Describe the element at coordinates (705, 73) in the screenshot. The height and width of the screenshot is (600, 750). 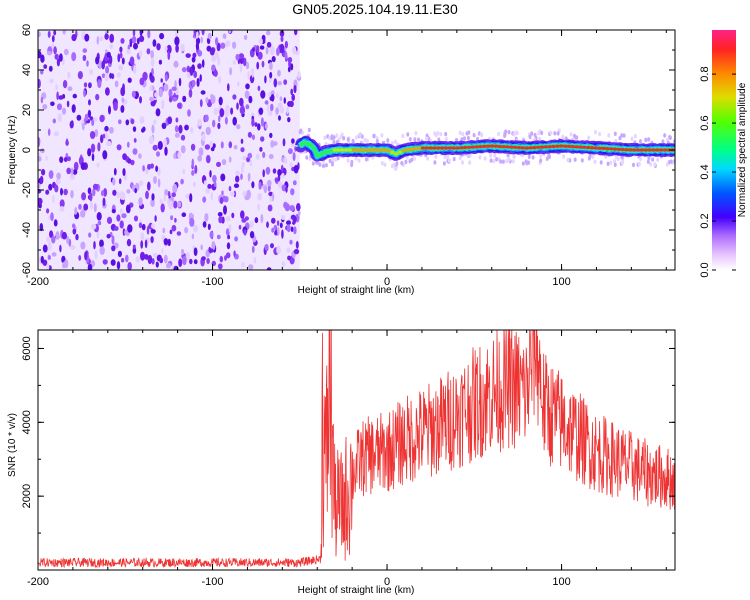
I see `colorbar-tick-label: 0.8` at that location.